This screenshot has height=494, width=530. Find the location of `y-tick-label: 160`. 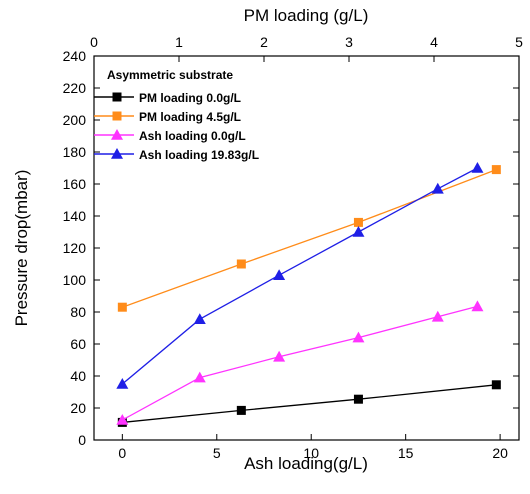

y-tick-label: 160 is located at coordinates (75, 184).